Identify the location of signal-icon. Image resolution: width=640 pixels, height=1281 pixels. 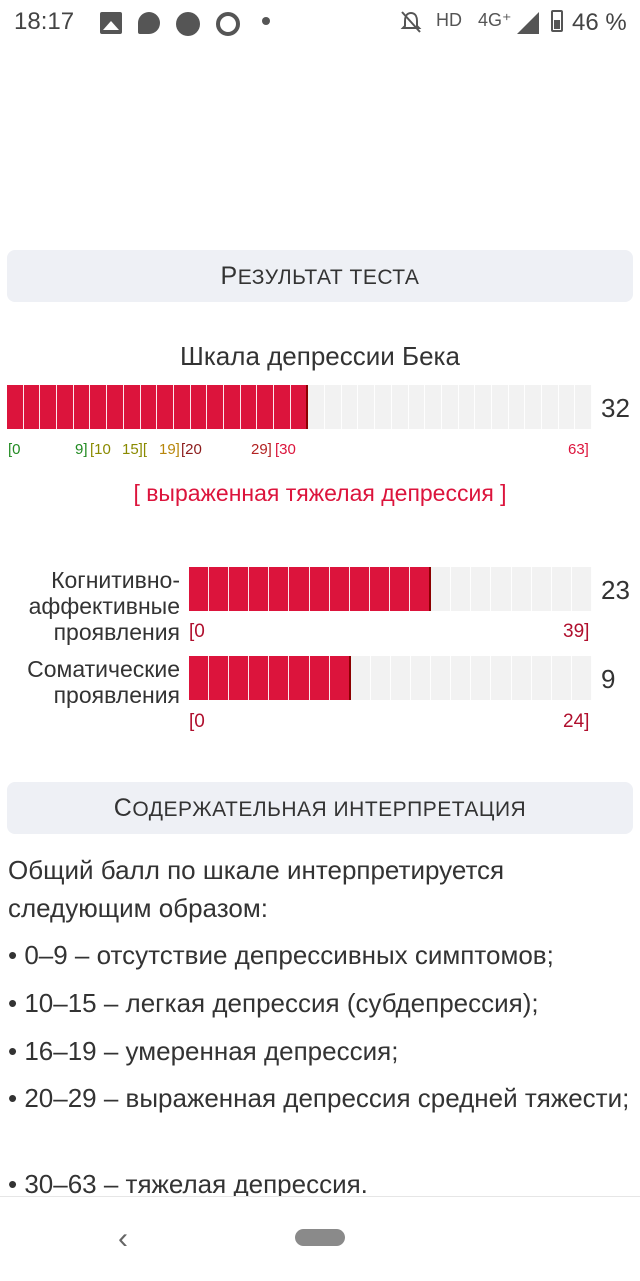
(528, 23).